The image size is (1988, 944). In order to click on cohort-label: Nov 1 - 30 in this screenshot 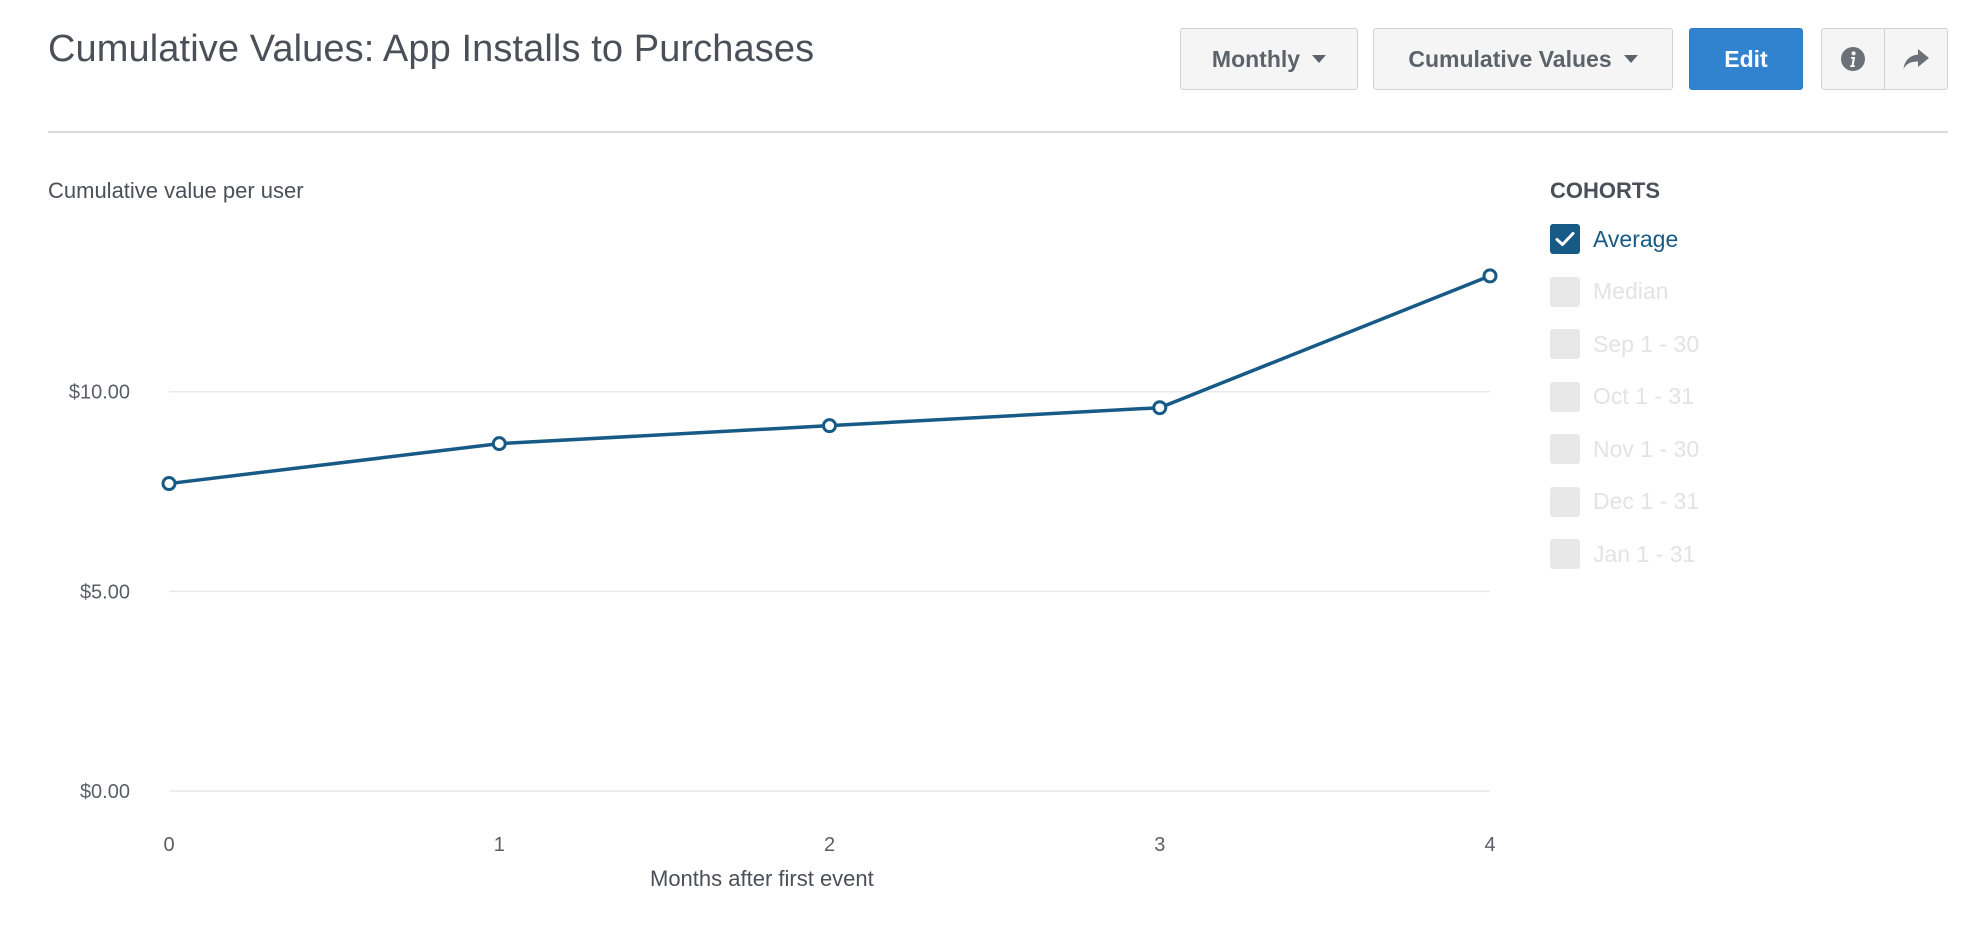, I will do `click(1646, 448)`.